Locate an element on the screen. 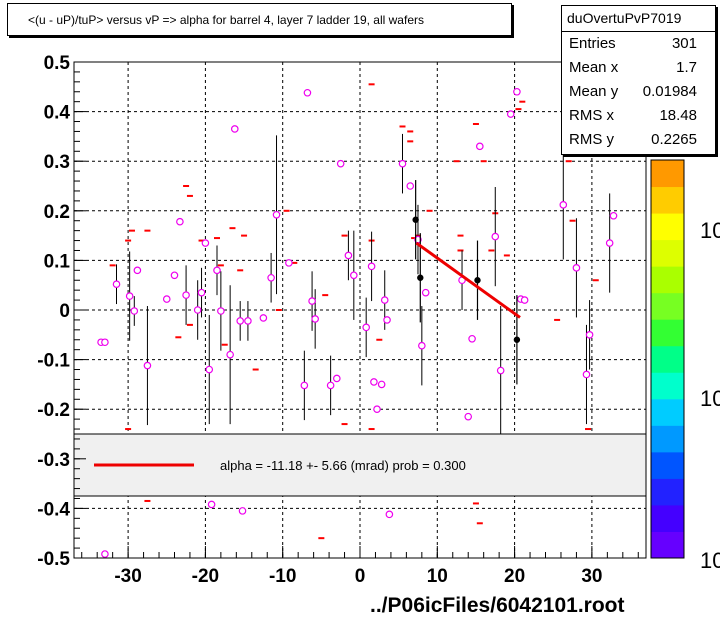 Image resolution: width=720 pixels, height=620 pixels. stats-value: 301 is located at coordinates (684, 43).